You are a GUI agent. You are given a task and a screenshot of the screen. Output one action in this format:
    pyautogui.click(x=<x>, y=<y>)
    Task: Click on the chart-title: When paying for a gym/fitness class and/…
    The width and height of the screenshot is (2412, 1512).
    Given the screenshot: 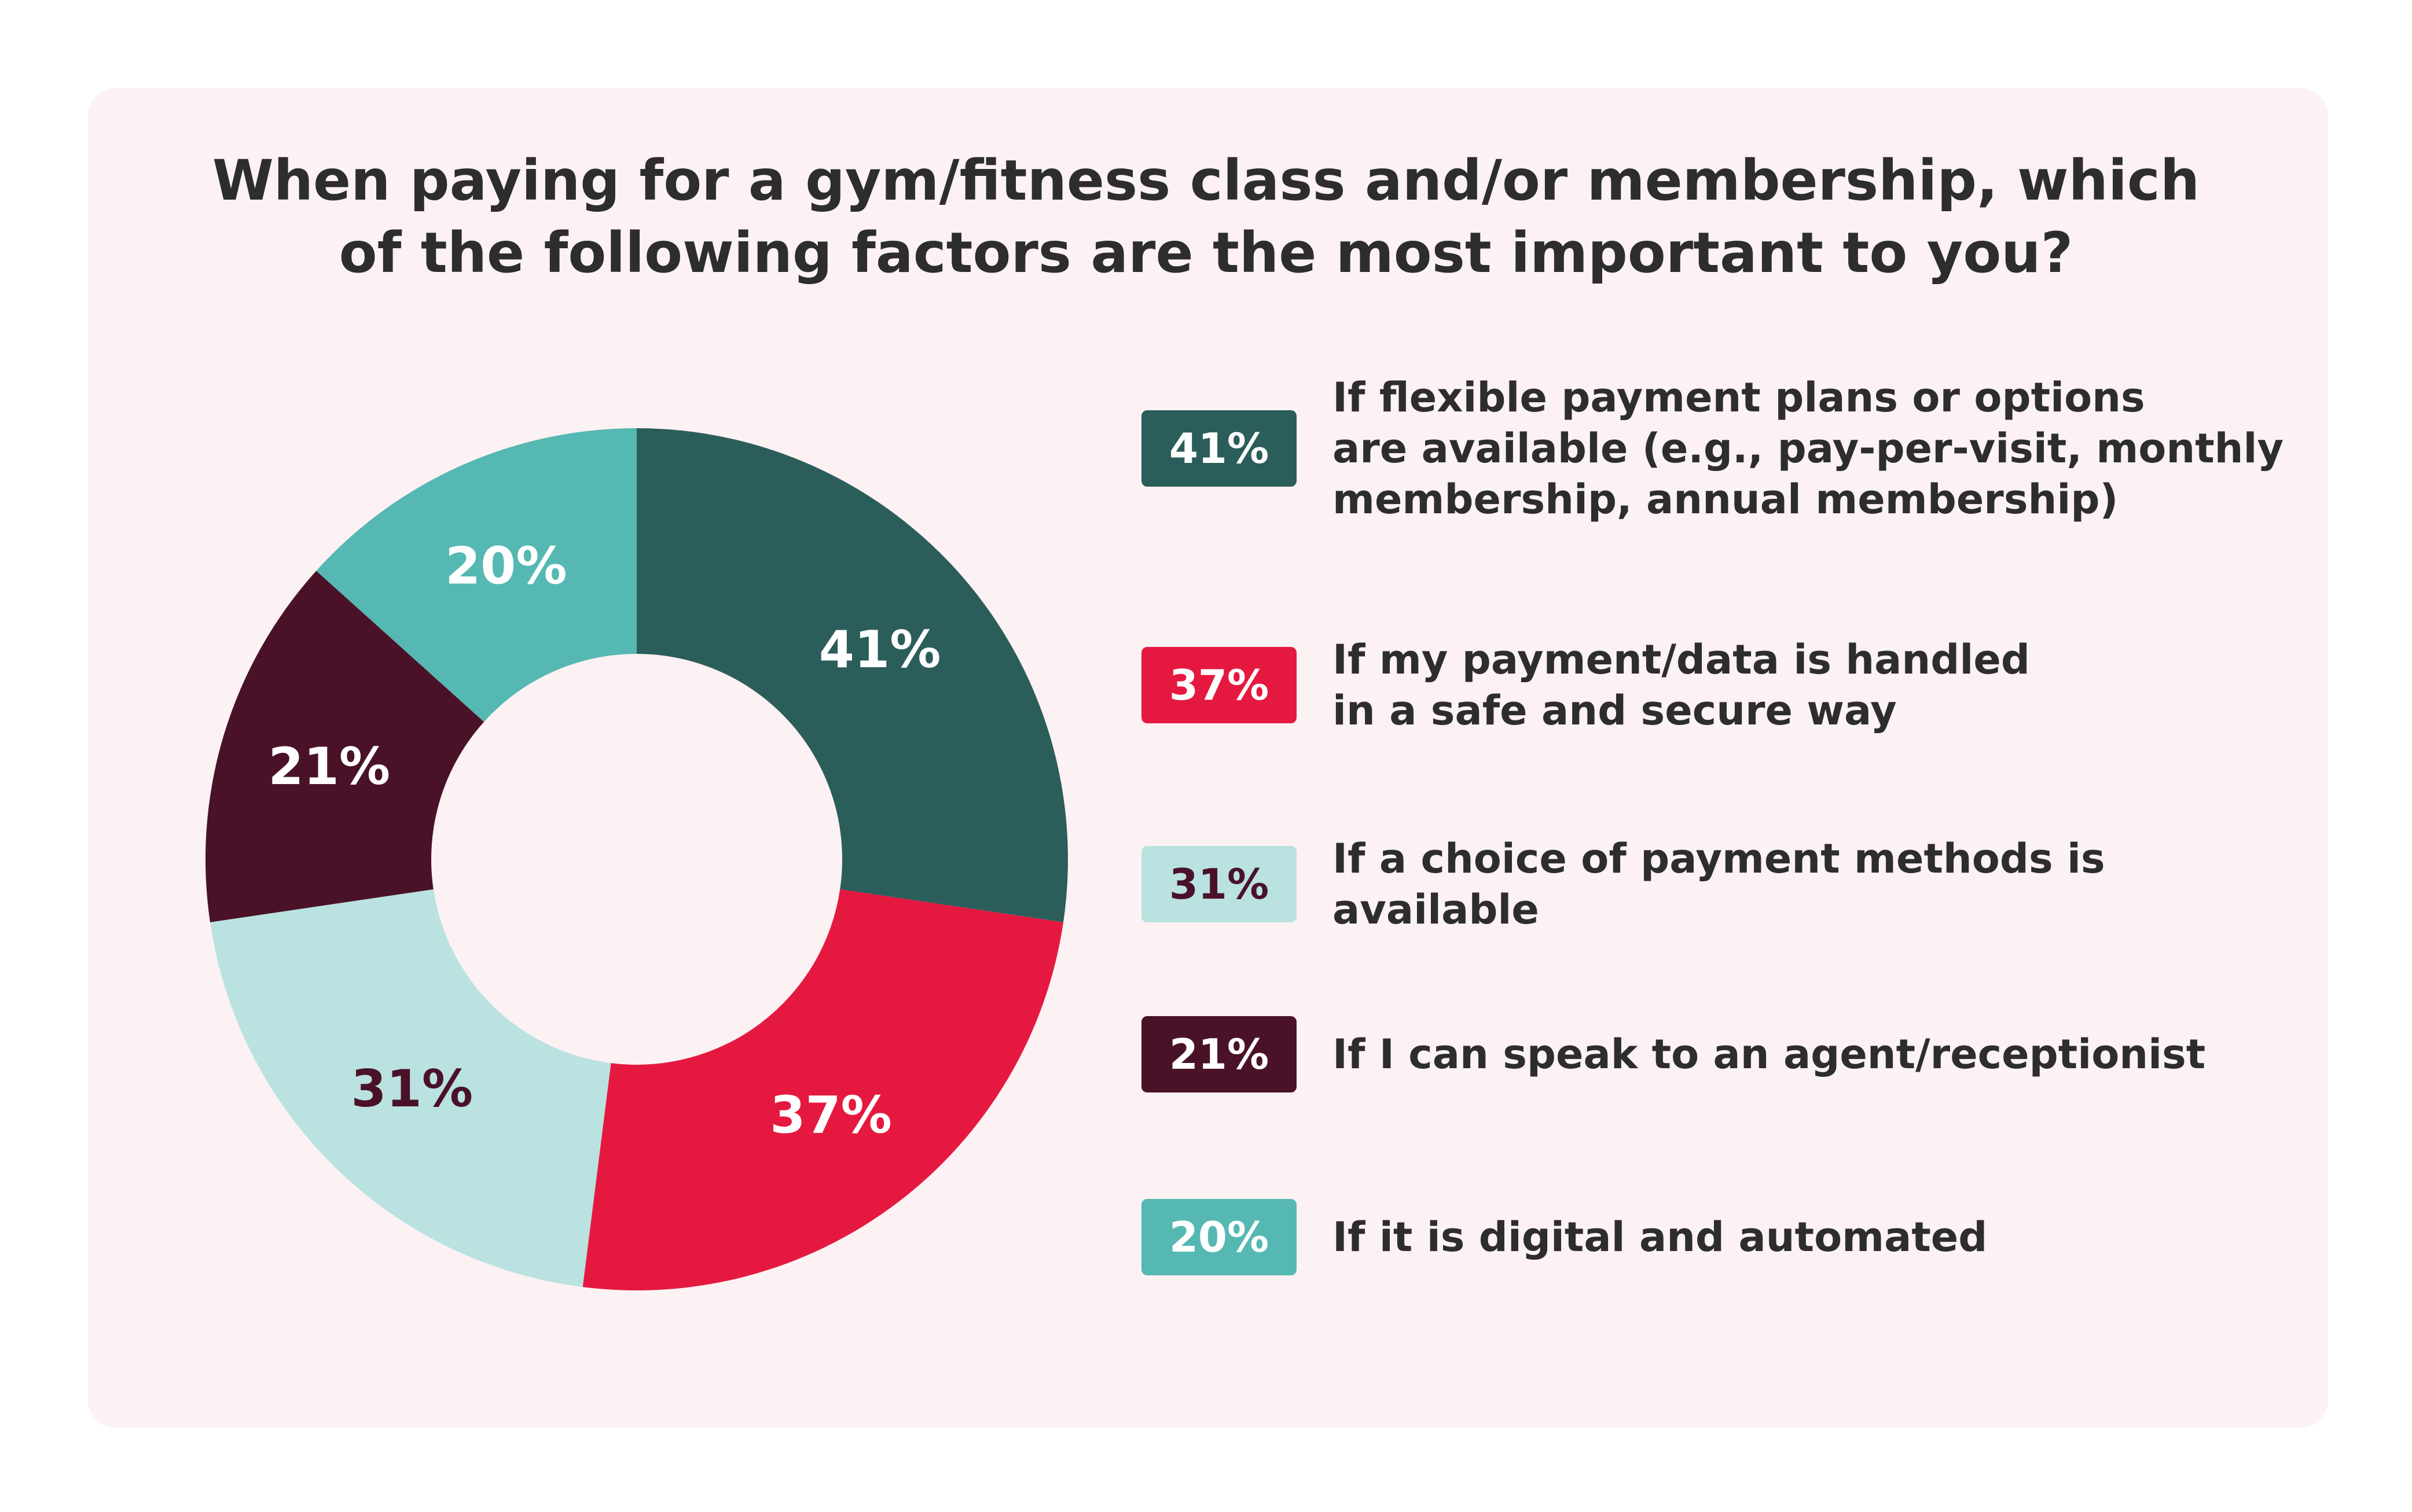 What is the action you would take?
    pyautogui.click(x=1206, y=216)
    